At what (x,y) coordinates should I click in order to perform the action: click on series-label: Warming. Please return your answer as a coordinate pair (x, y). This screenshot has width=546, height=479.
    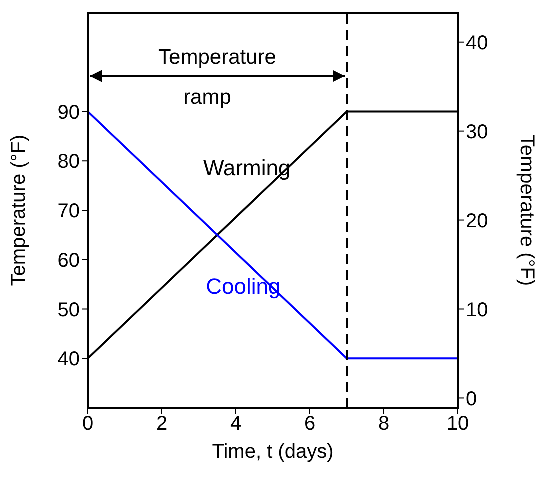
    Looking at the image, I should click on (247, 168).